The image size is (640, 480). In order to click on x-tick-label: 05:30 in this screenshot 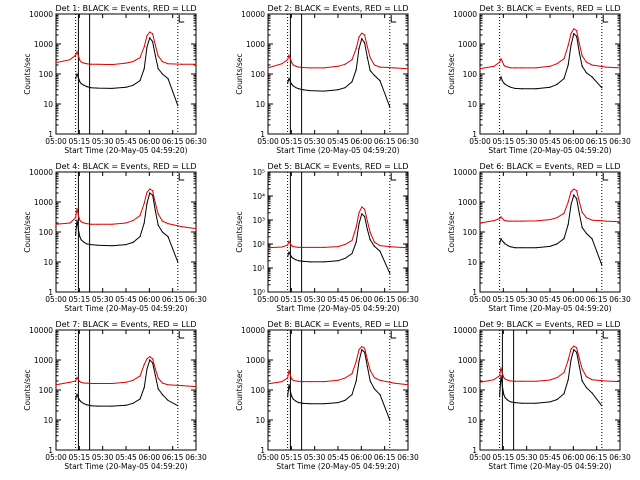, I will do `click(315, 299)`.